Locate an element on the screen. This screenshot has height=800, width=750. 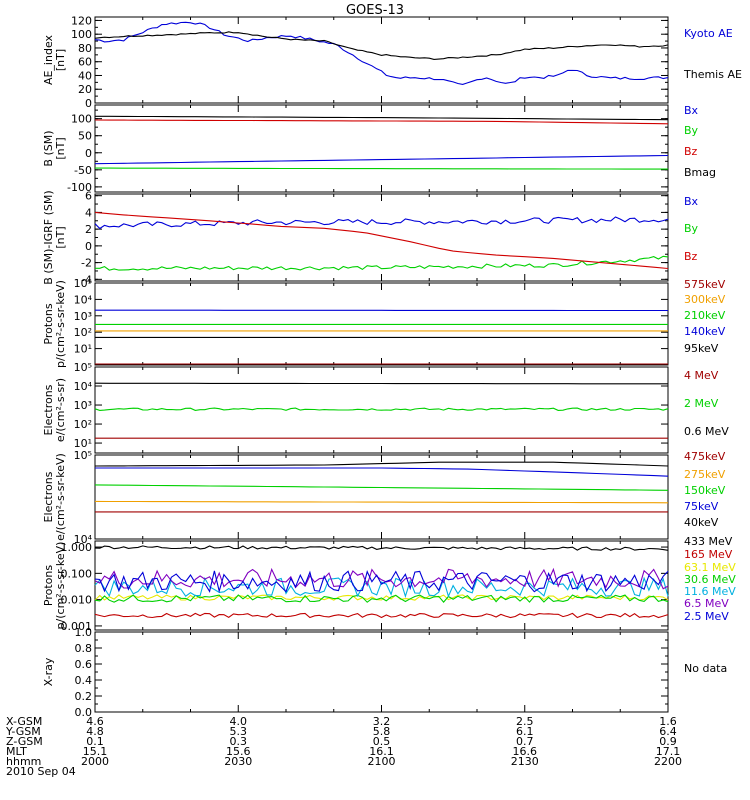
y-tick-label: 120 is located at coordinates (81, 20).